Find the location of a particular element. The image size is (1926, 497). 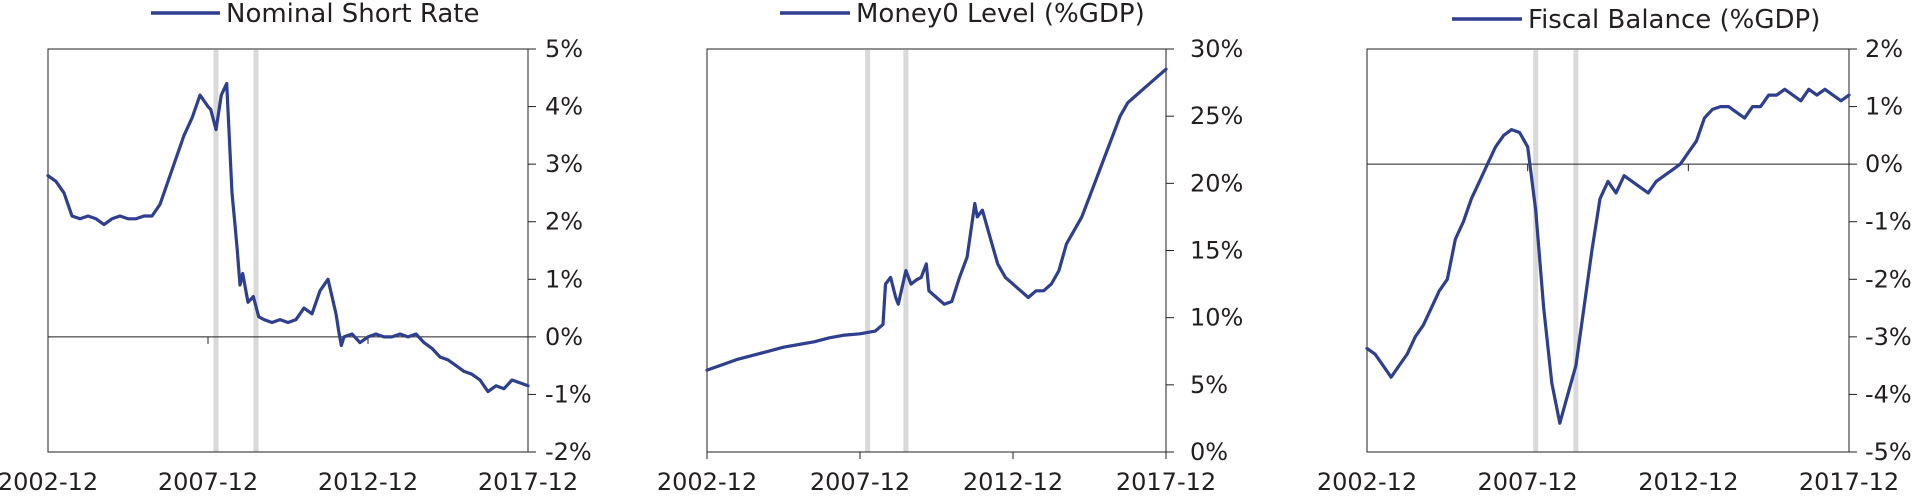

y-tick-label: -5% is located at coordinates (1888, 452).